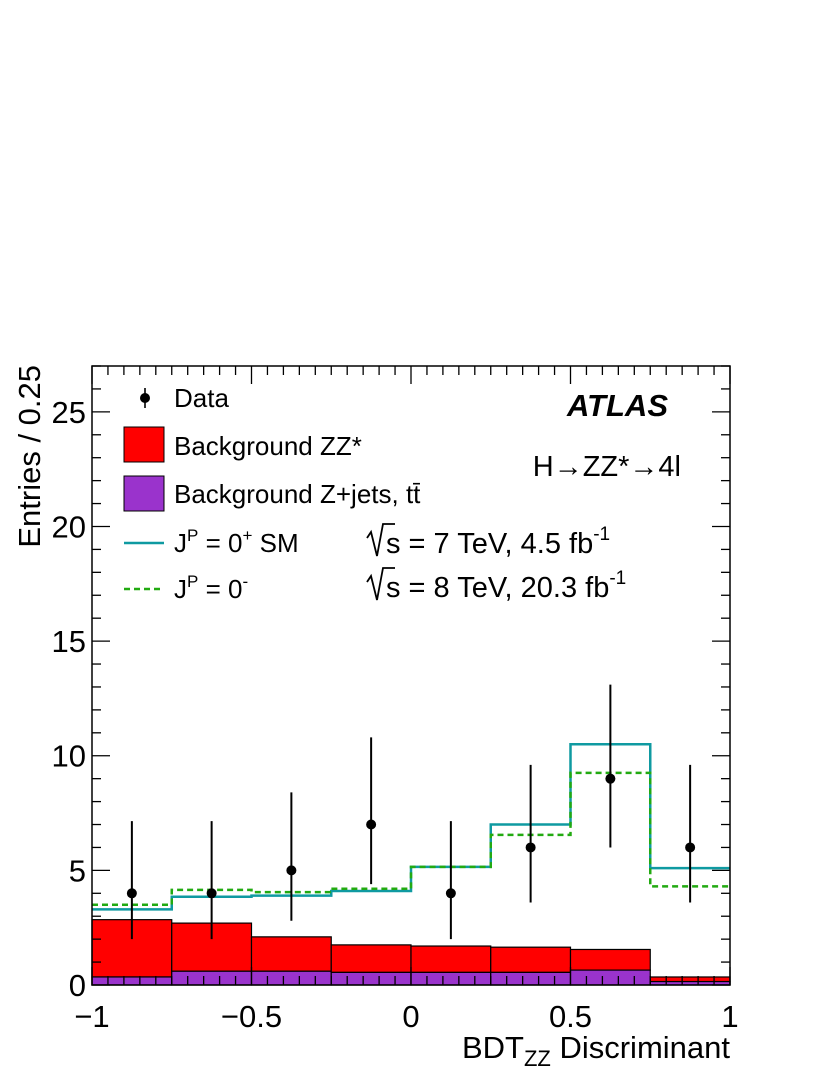  Describe the element at coordinates (493, 1047) in the screenshot. I see `x-axis-title-main: BDT` at that location.